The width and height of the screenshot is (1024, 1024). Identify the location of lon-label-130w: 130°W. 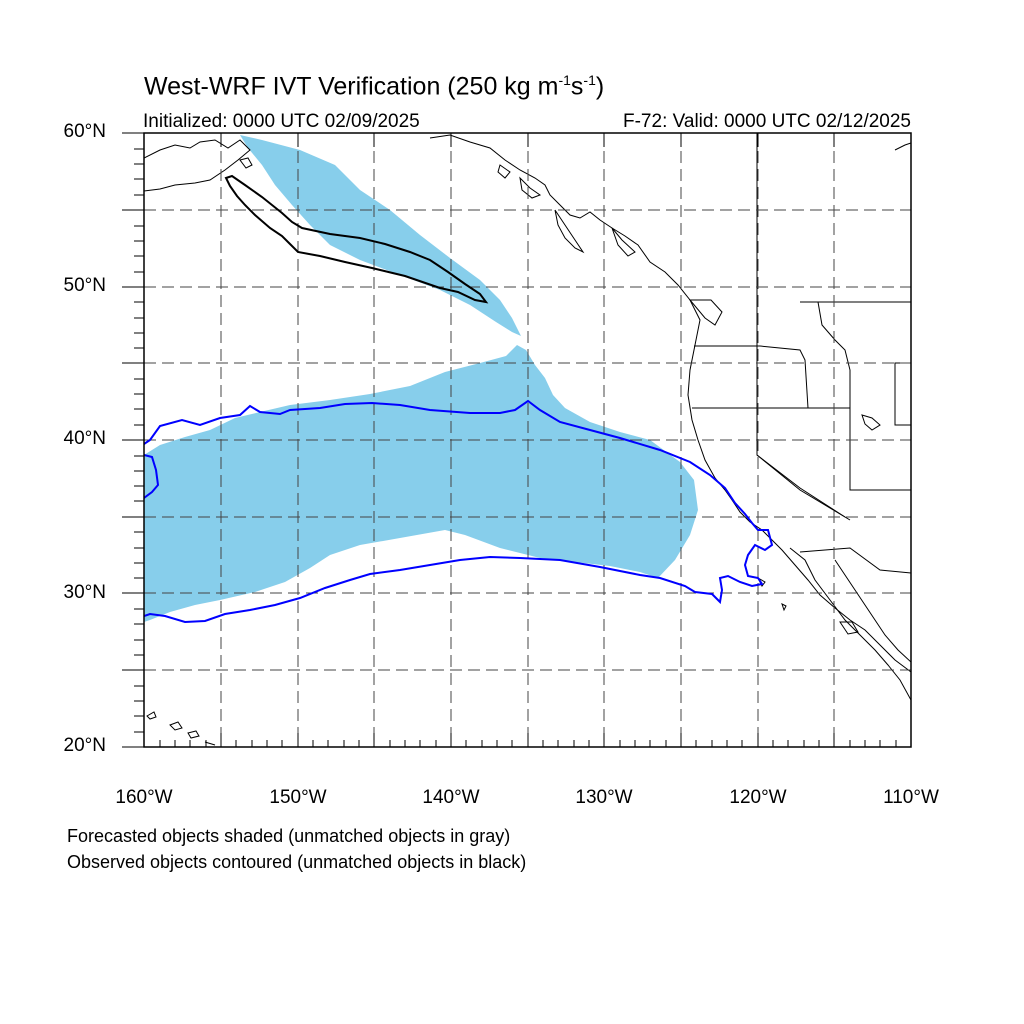
(604, 797).